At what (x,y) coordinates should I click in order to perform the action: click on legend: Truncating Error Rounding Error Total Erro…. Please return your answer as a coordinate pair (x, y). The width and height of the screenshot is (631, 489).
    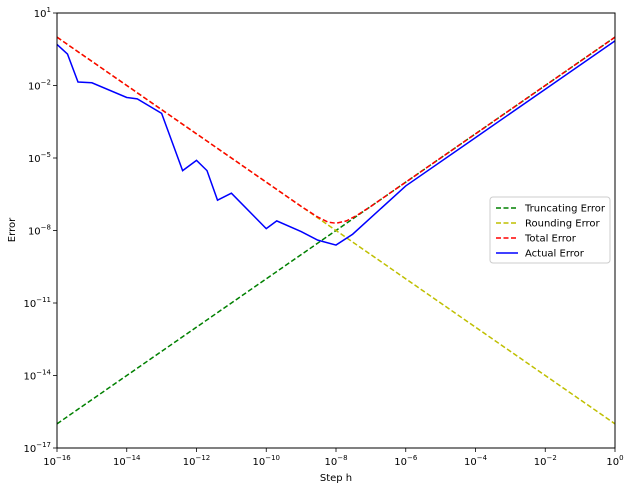
    Looking at the image, I should click on (550, 230).